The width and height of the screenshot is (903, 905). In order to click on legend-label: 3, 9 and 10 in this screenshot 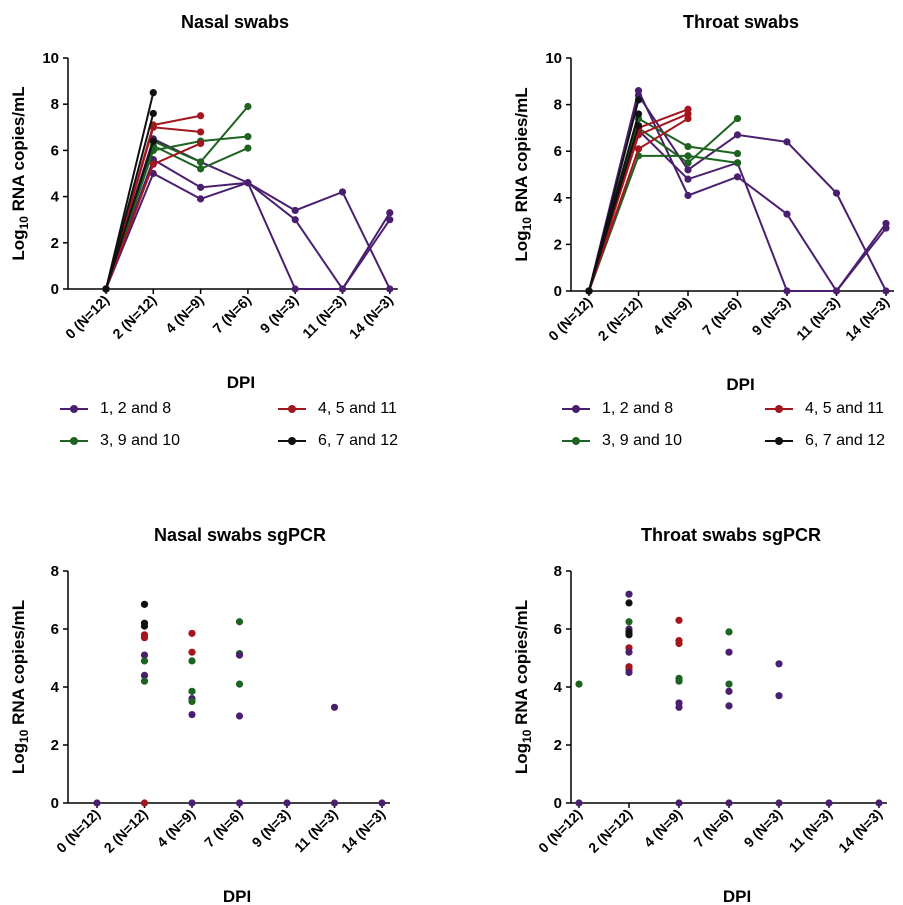, I will do `click(140, 440)`.